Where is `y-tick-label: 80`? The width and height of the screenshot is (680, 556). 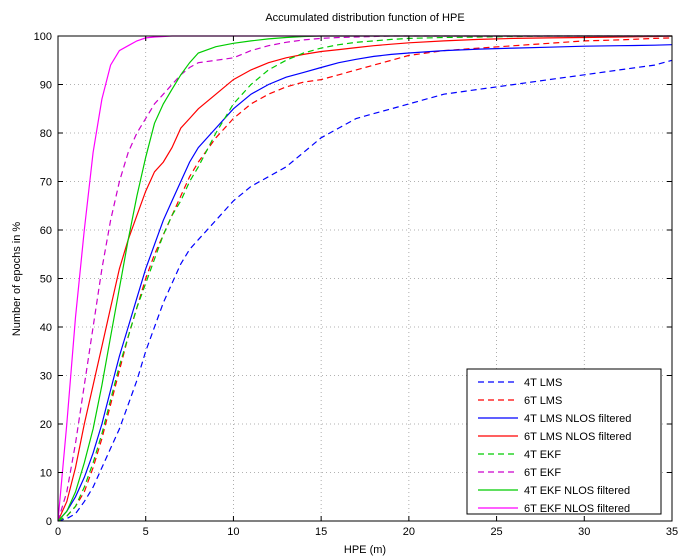
y-tick-label: 80 is located at coordinates (46, 134).